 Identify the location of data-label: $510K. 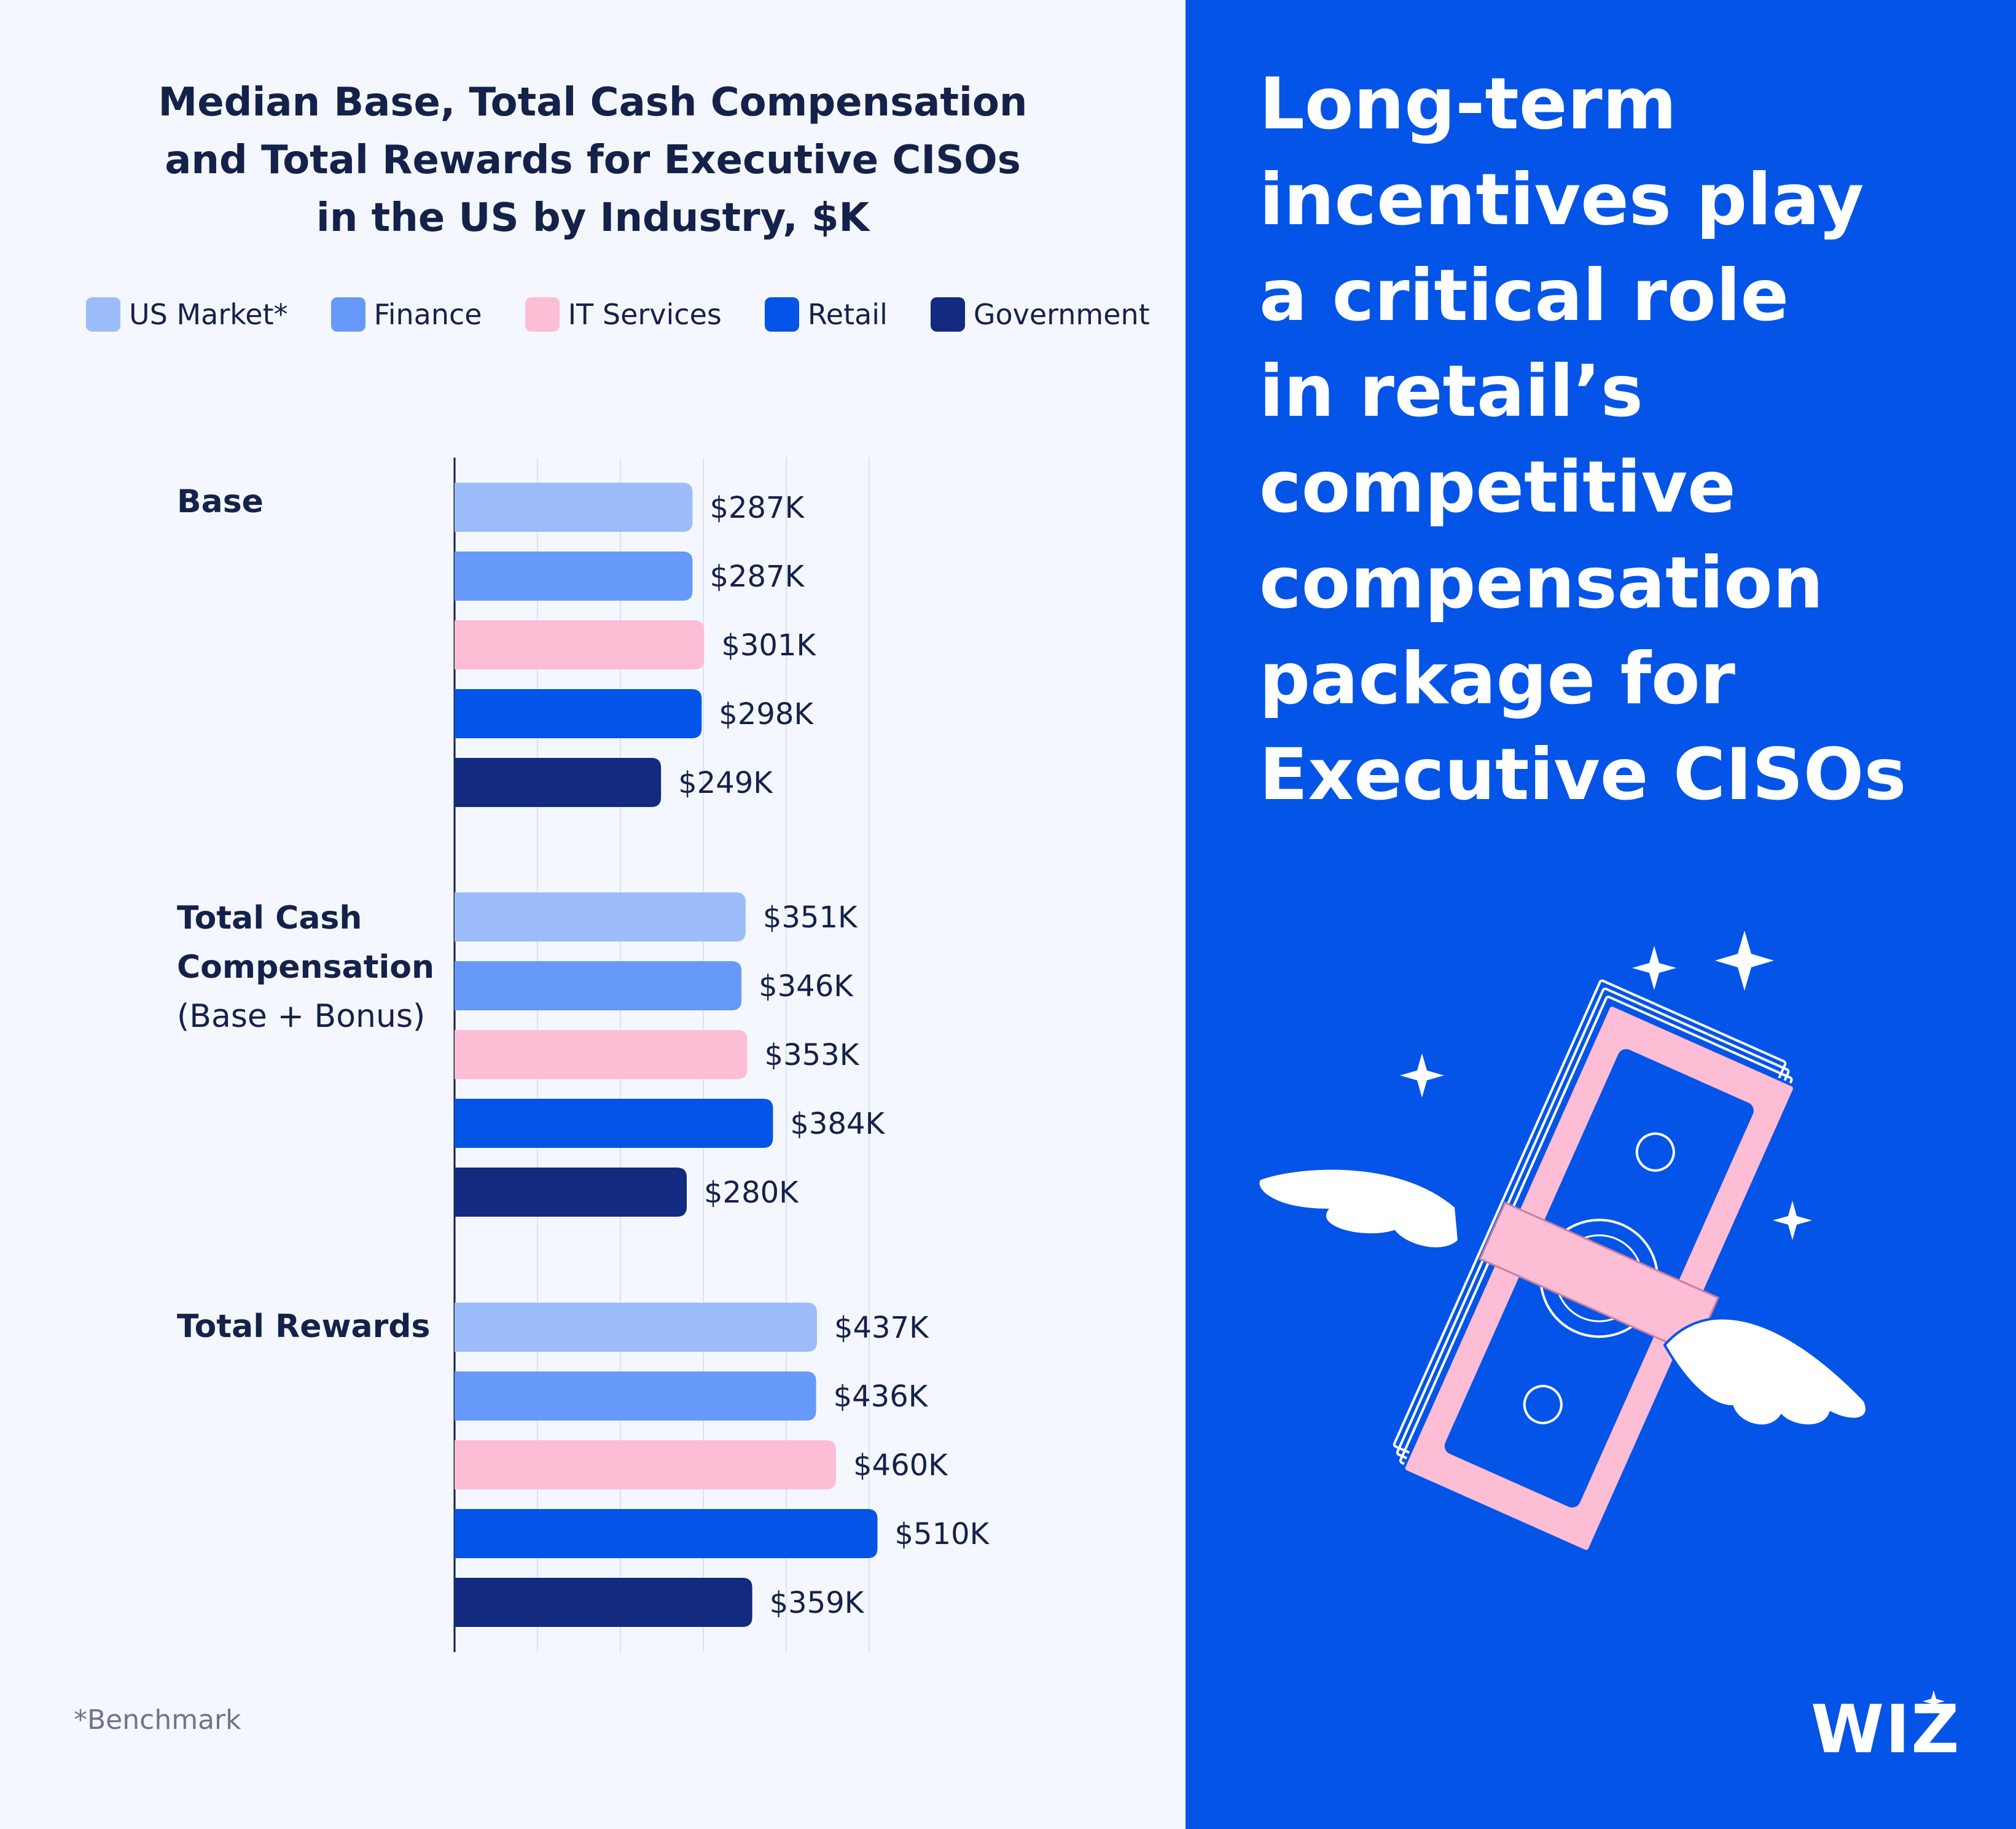
(942, 1534).